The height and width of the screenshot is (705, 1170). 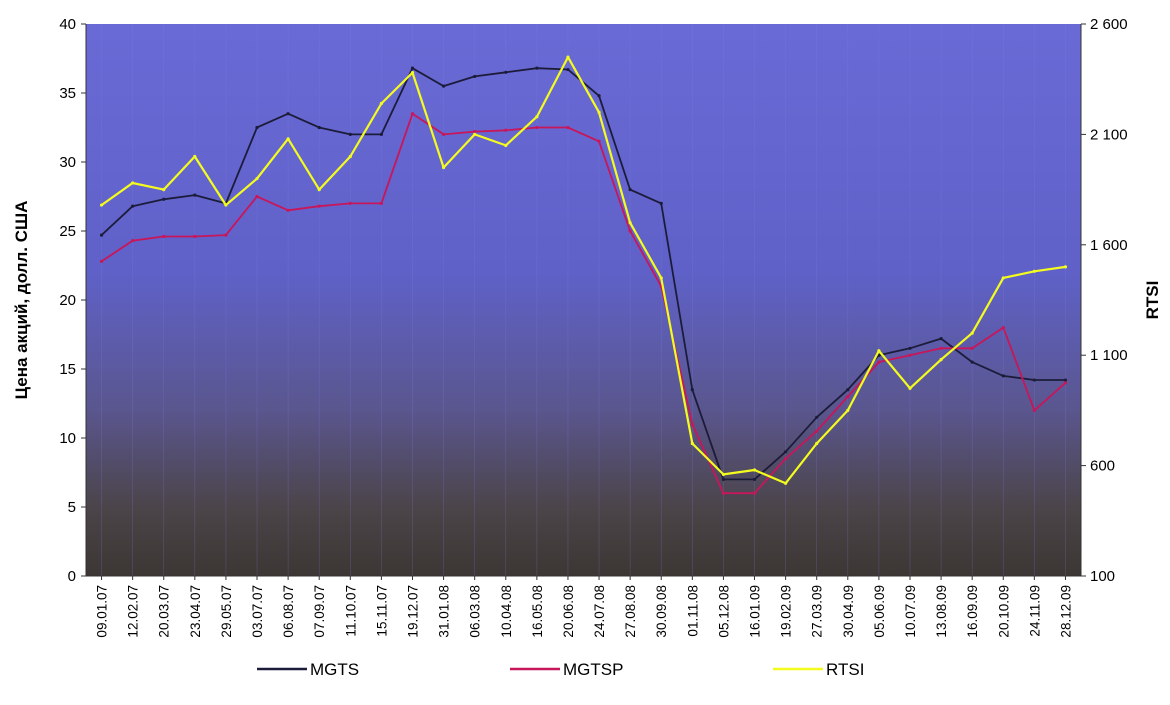 What do you see at coordinates (21, 300) in the screenshot?
I see `y-axis-title: Цена акций, долл. США` at bounding box center [21, 300].